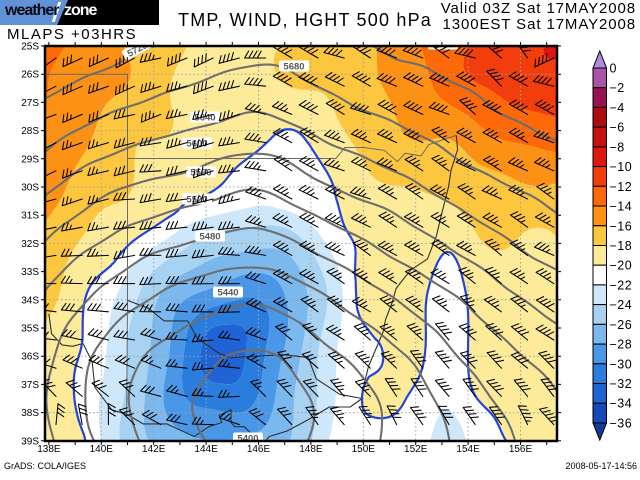  Describe the element at coordinates (30, 188) in the screenshot. I see `svg-text: 30S` at that location.